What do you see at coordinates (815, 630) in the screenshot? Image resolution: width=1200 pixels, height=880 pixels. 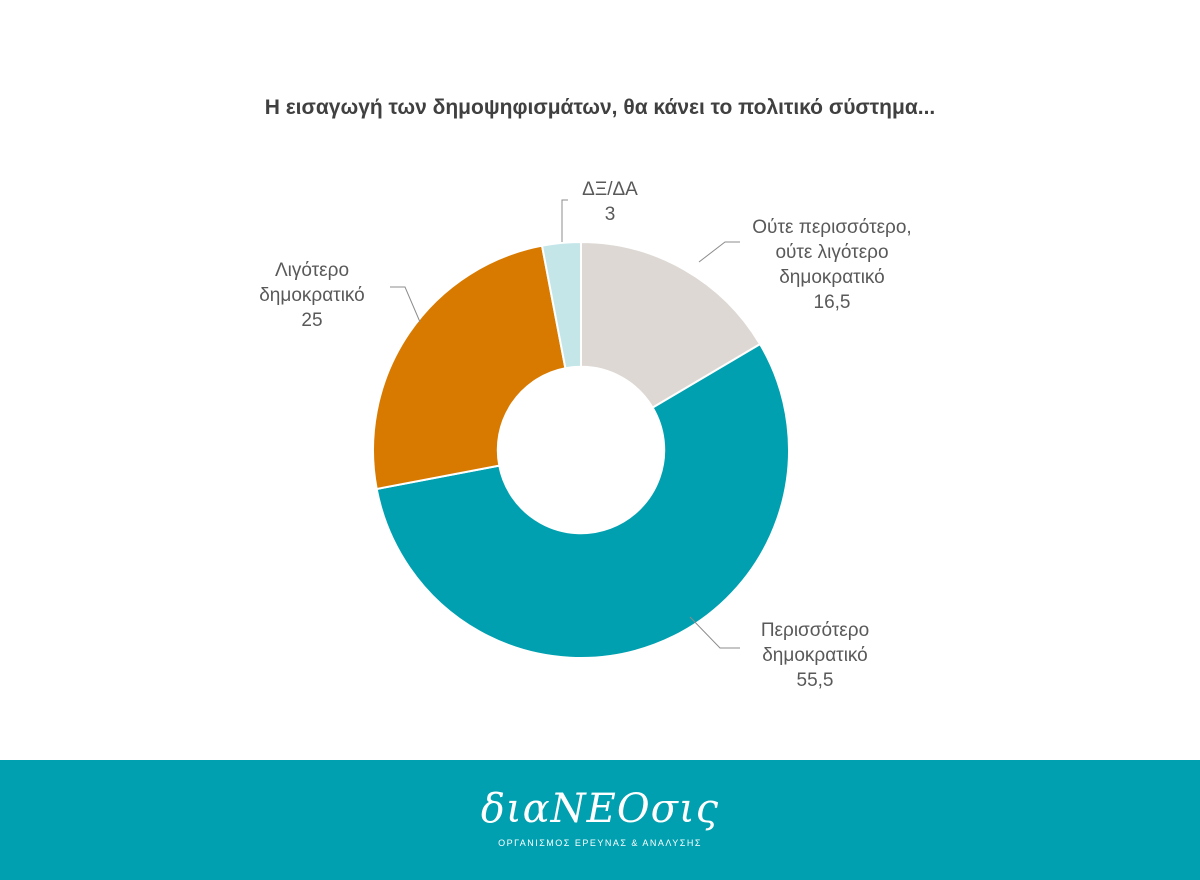 I see `slice-label-line: Περισσότερο` at bounding box center [815, 630].